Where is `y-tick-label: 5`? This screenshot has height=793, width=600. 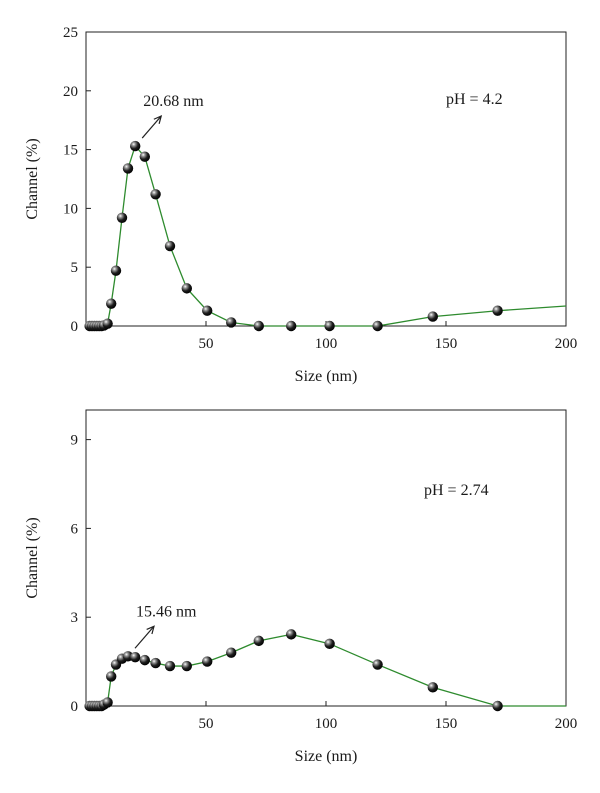 y-tick-label: 5 is located at coordinates (75, 268).